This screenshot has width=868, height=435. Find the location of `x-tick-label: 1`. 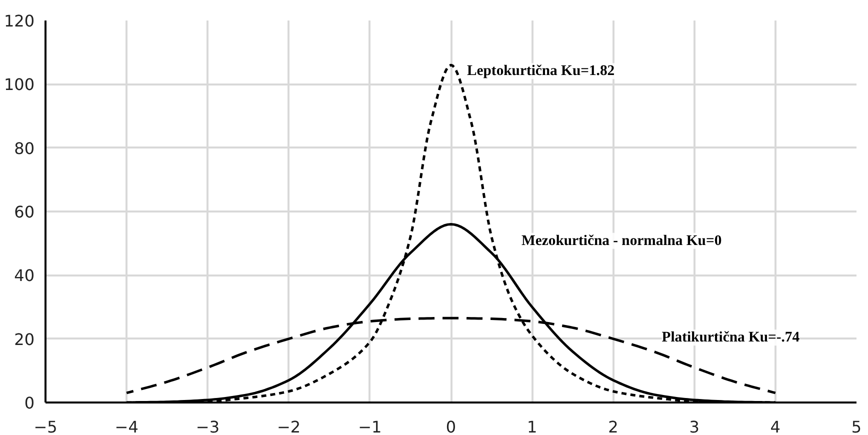

x-tick-label: 1 is located at coordinates (532, 426).